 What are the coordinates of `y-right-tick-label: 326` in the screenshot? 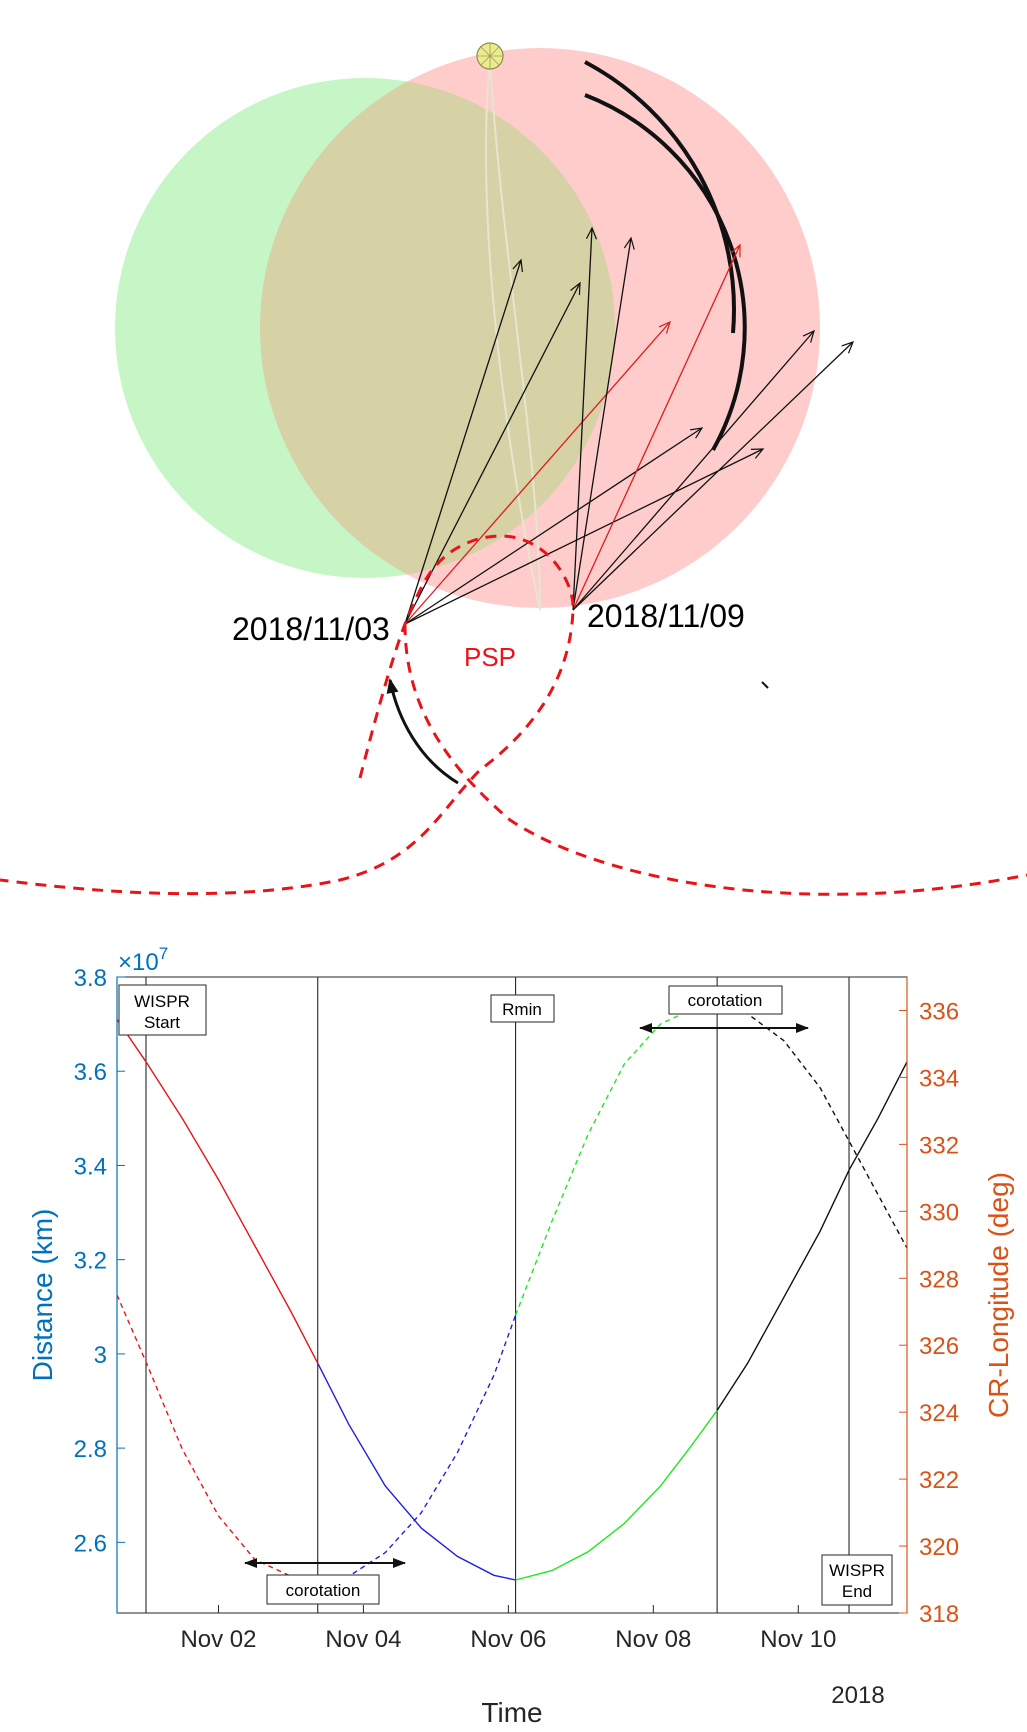 It's located at (939, 1346).